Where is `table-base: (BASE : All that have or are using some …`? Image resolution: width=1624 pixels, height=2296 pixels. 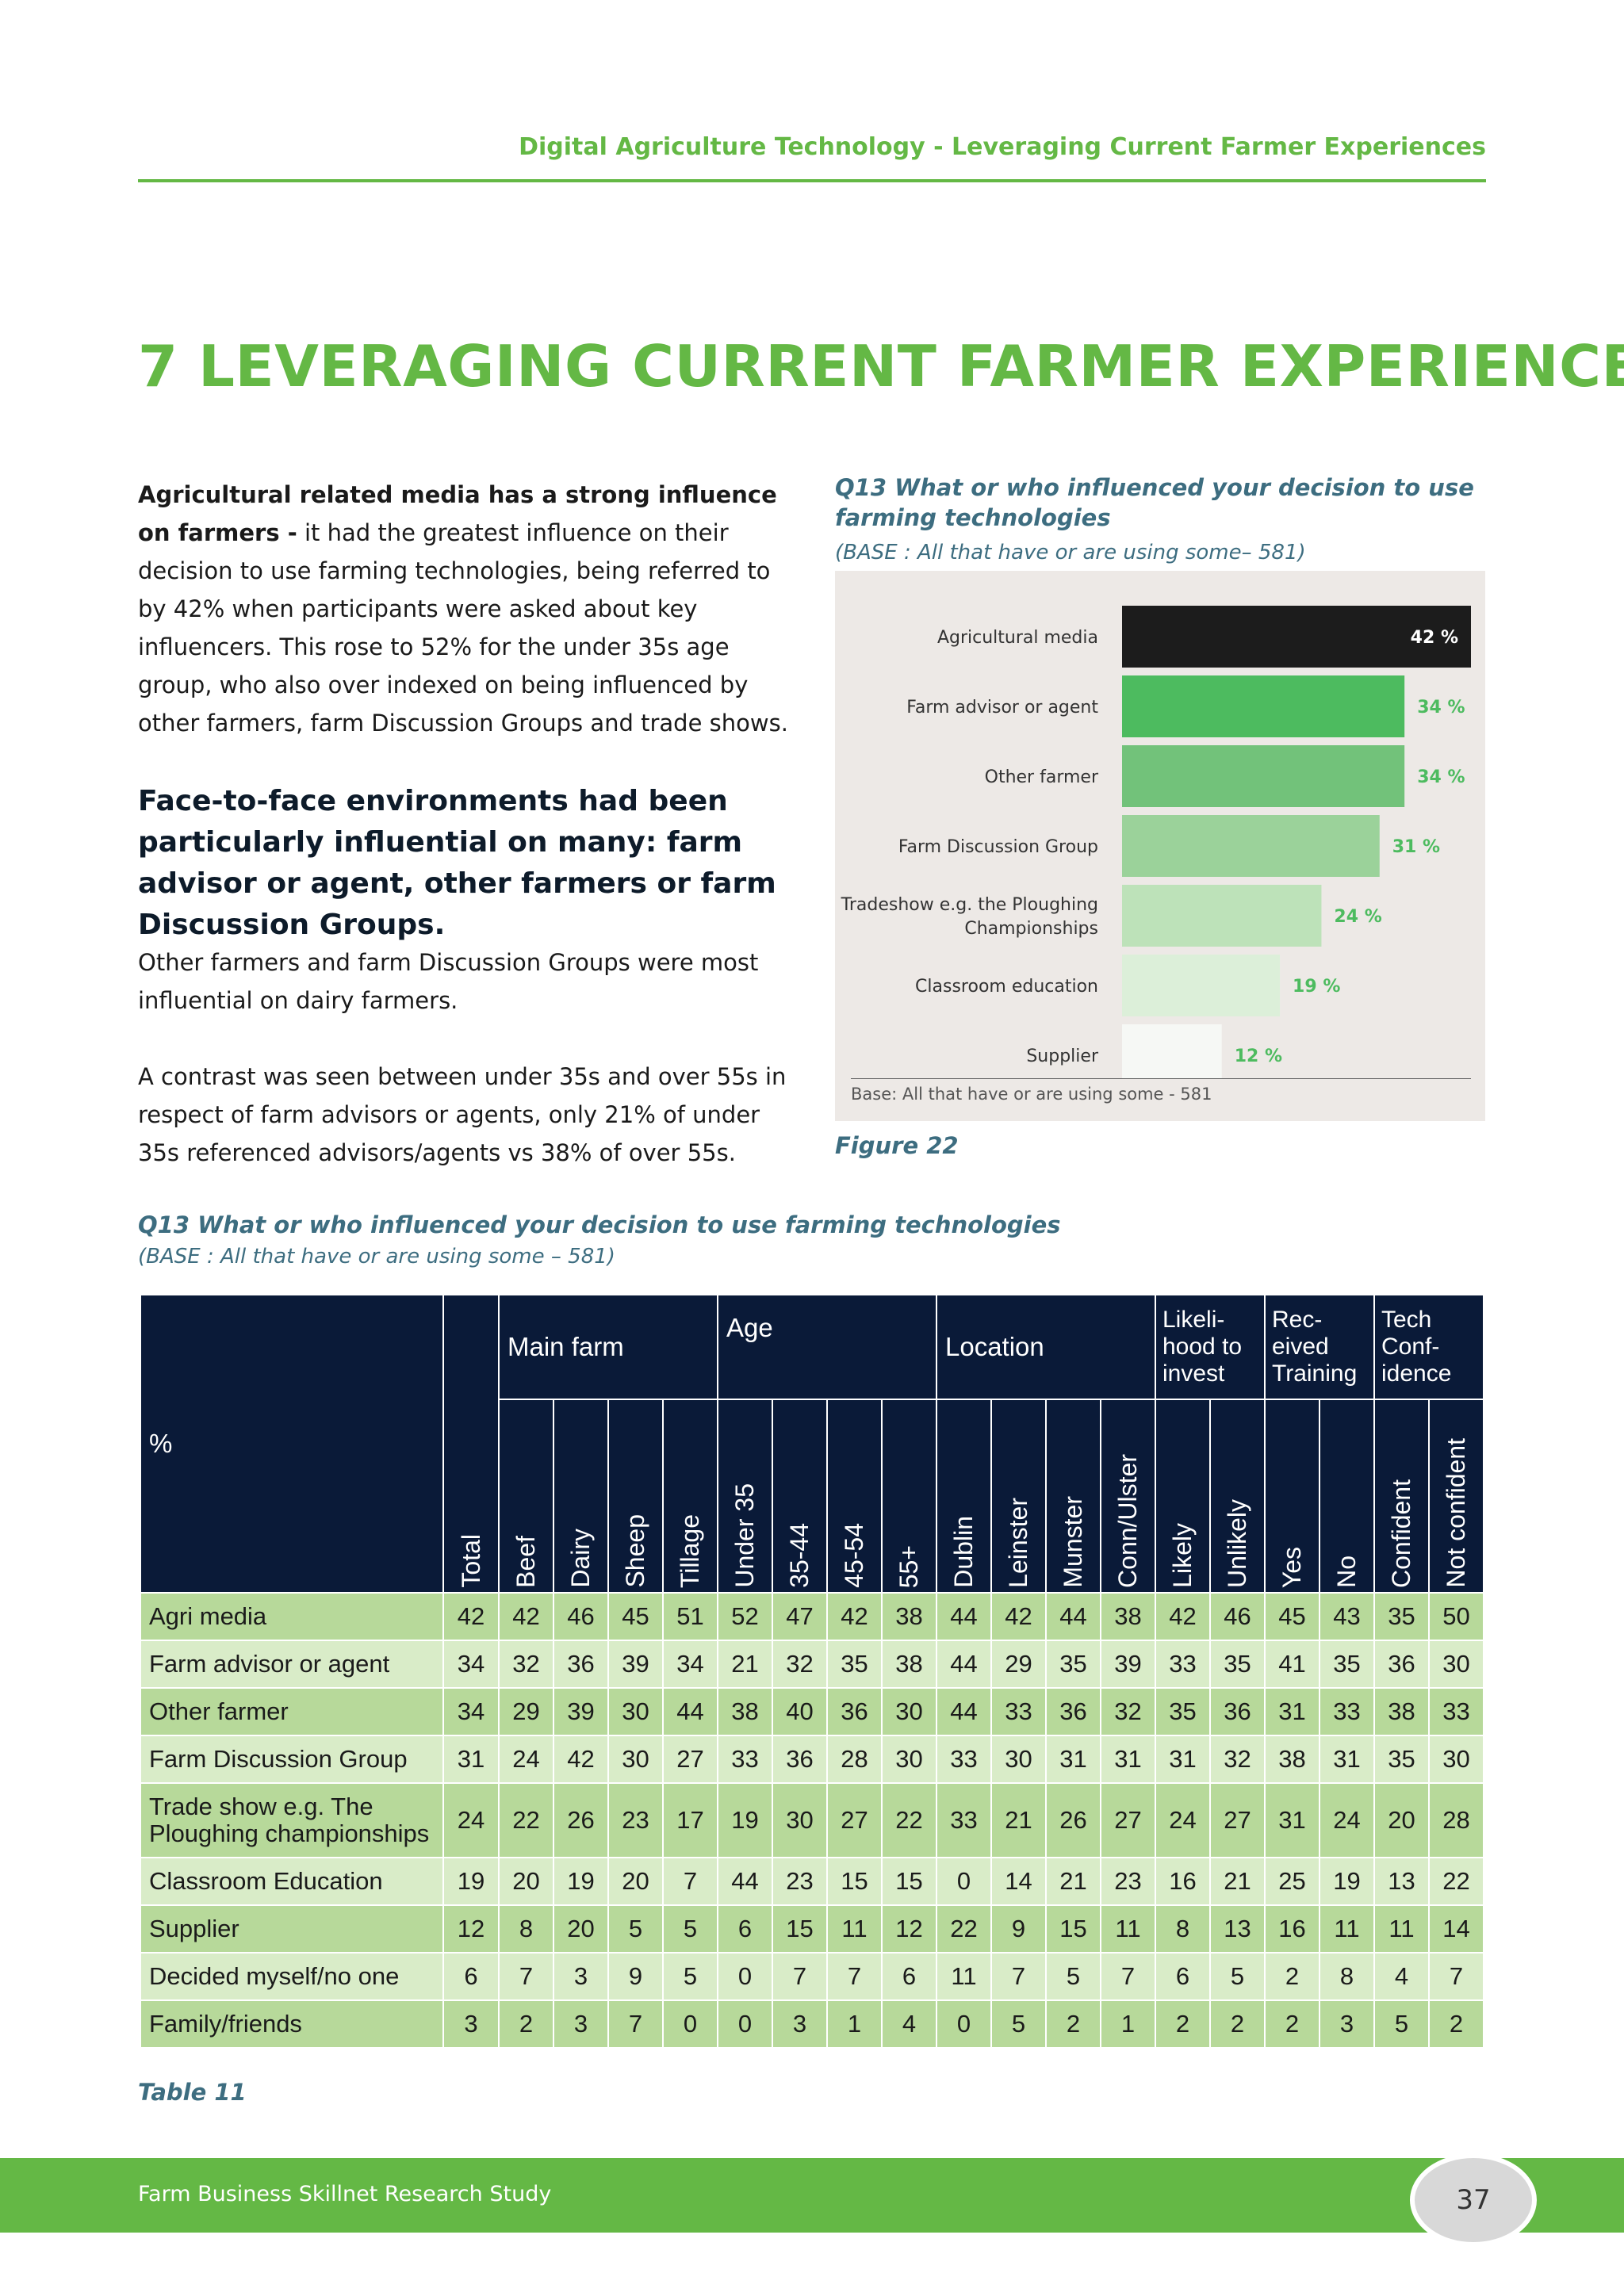
table-base: (BASE : All that have or are using some … is located at coordinates (376, 1257).